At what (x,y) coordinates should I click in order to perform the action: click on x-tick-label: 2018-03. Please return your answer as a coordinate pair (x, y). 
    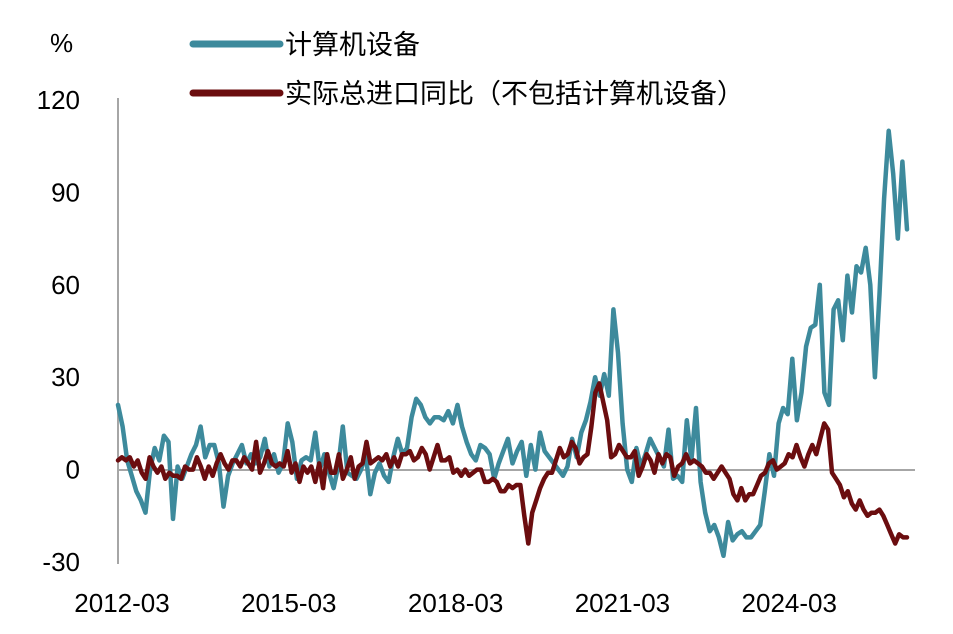
    Looking at the image, I should click on (455, 603).